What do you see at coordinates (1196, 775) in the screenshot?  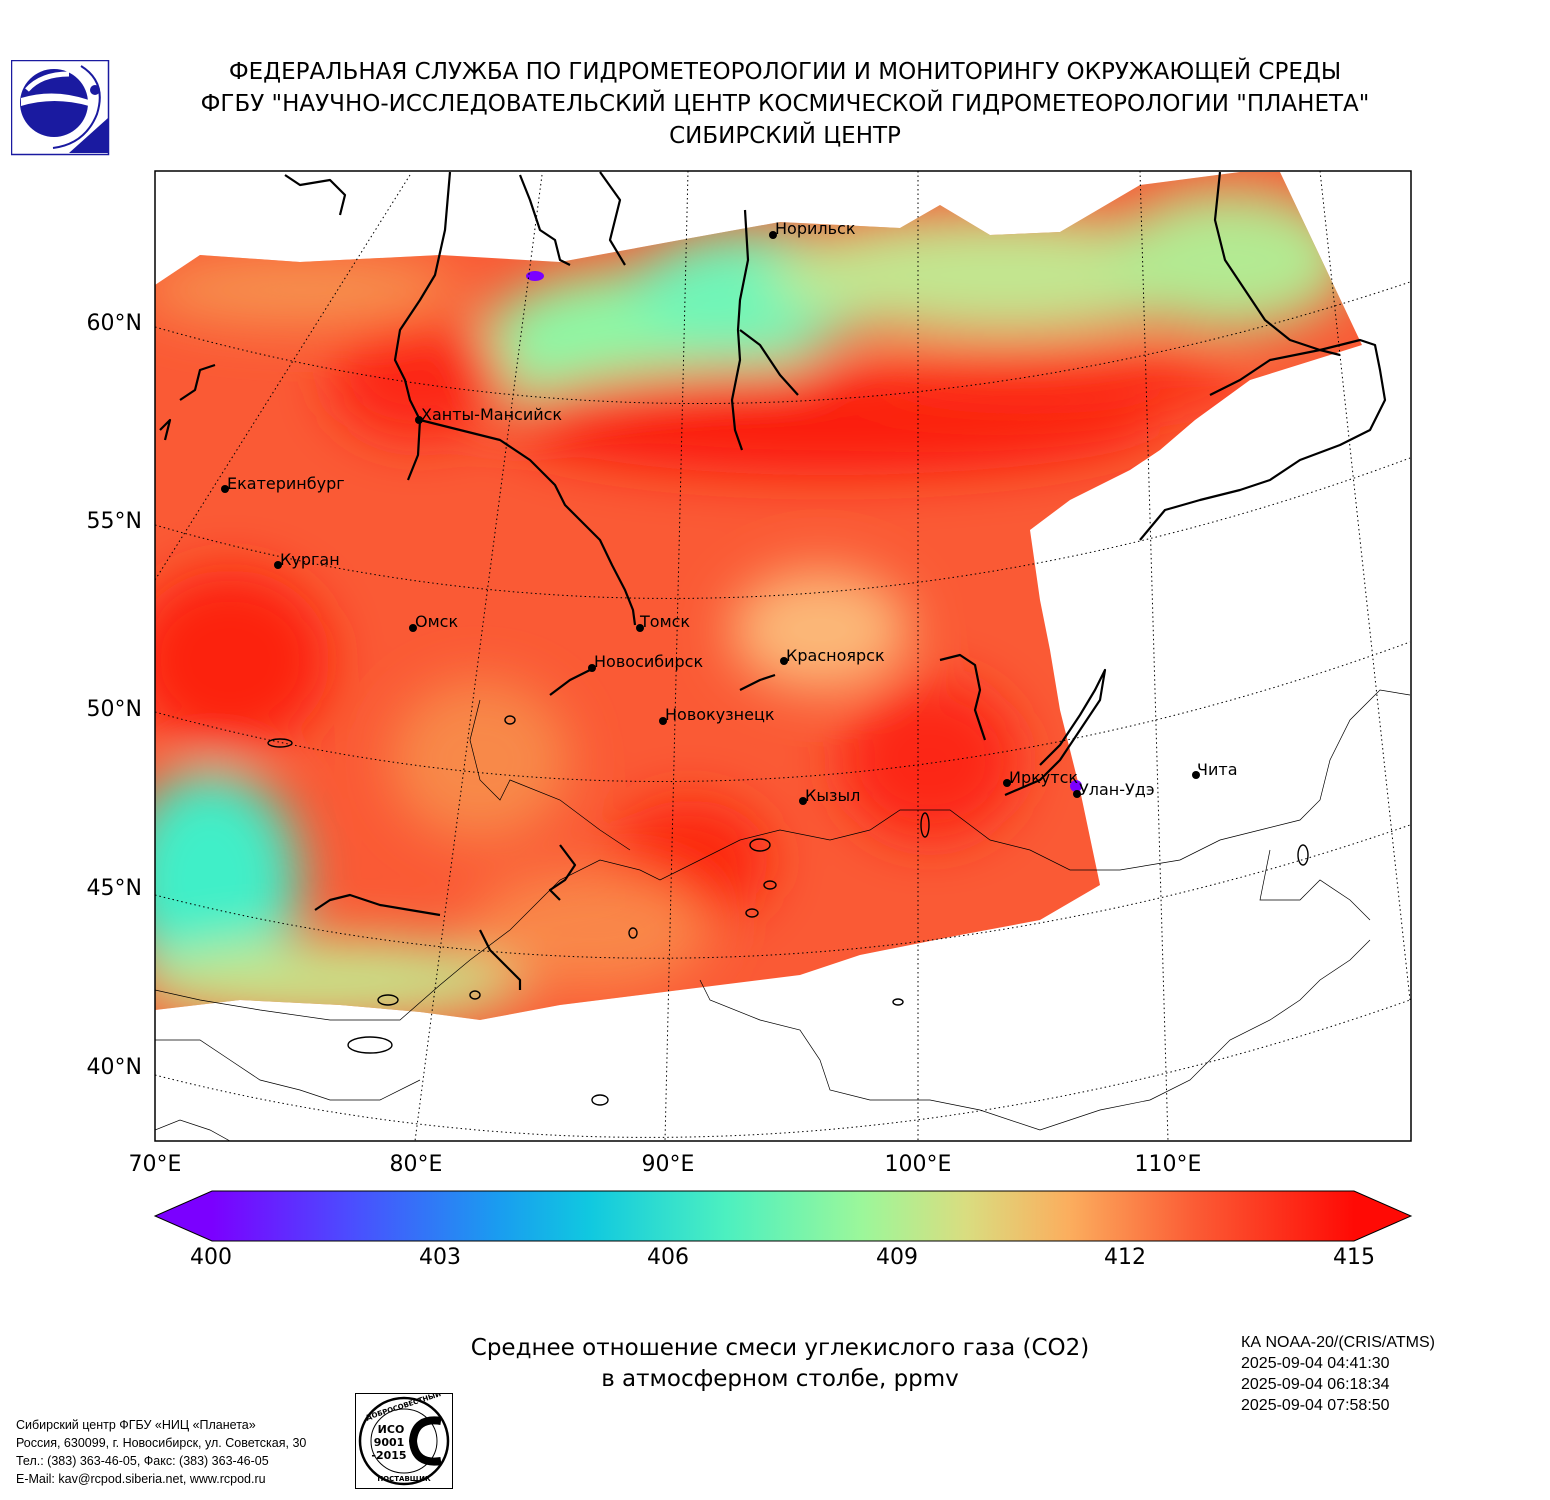 I see `city-dot-chita` at bounding box center [1196, 775].